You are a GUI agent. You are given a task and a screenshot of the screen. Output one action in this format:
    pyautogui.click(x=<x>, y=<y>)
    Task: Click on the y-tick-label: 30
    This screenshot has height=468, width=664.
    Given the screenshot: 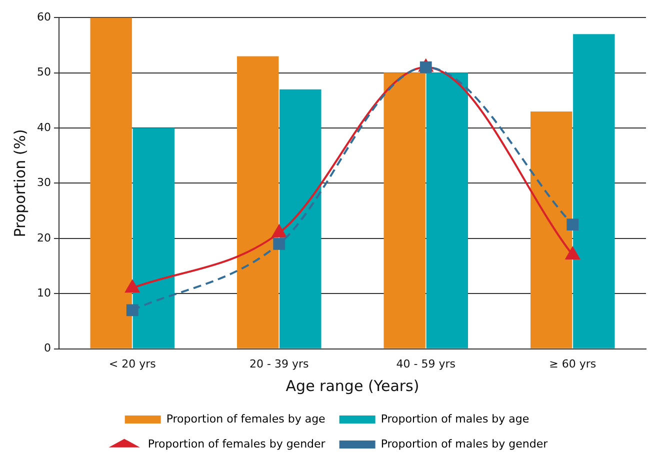 What is the action you would take?
    pyautogui.click(x=43, y=183)
    